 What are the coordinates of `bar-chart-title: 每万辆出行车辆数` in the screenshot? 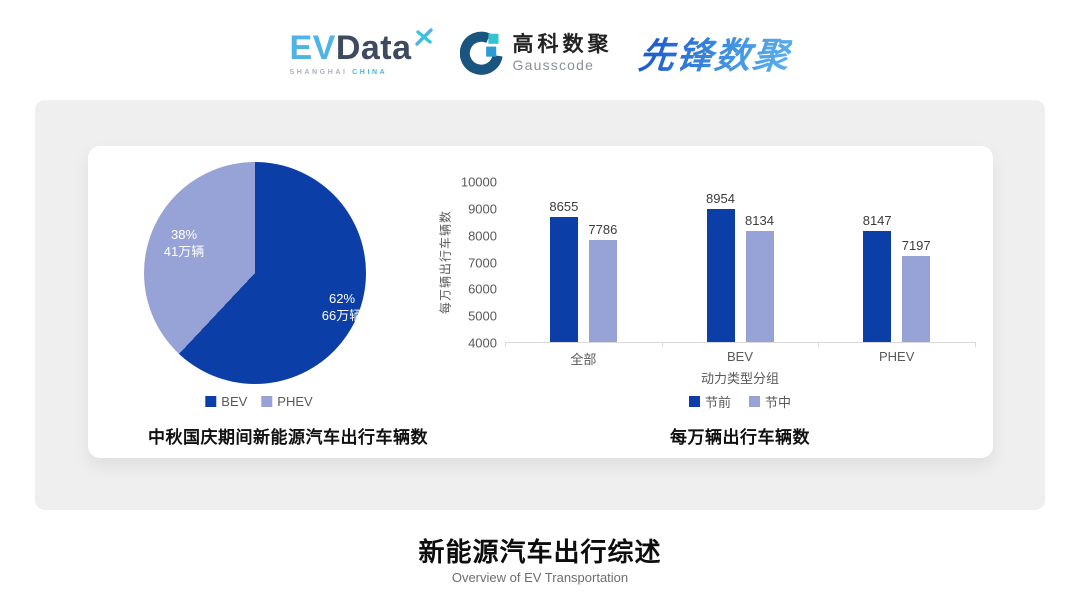 It's located at (740, 437).